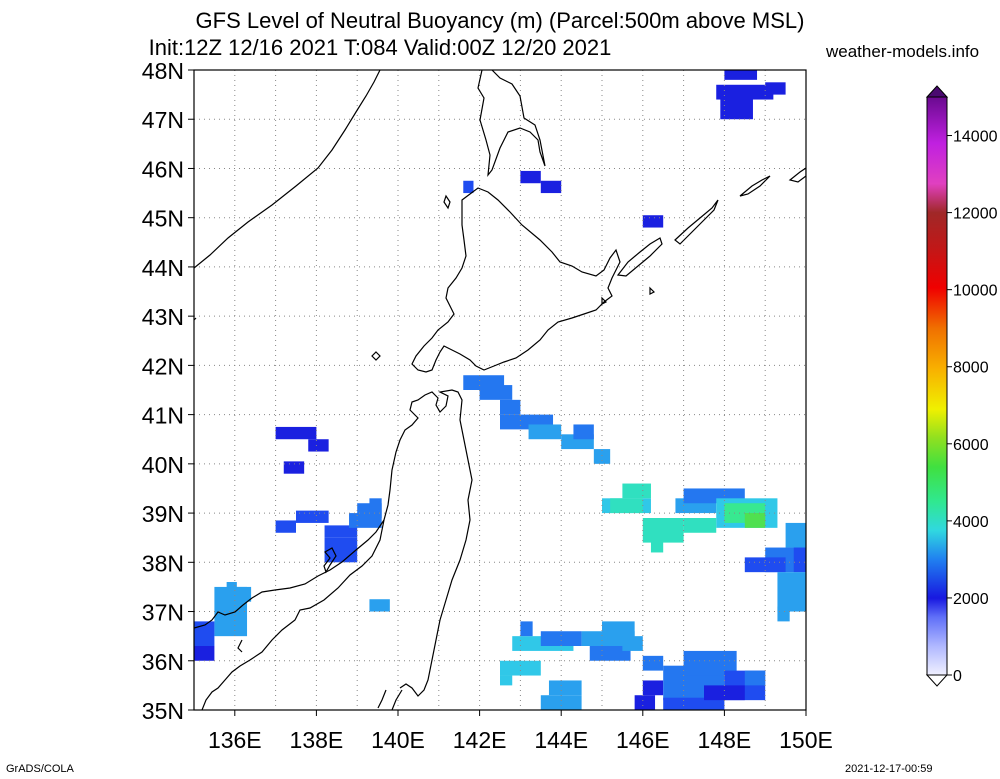  Describe the element at coordinates (163, 71) in the screenshot. I see `lat-label: 48N` at that location.